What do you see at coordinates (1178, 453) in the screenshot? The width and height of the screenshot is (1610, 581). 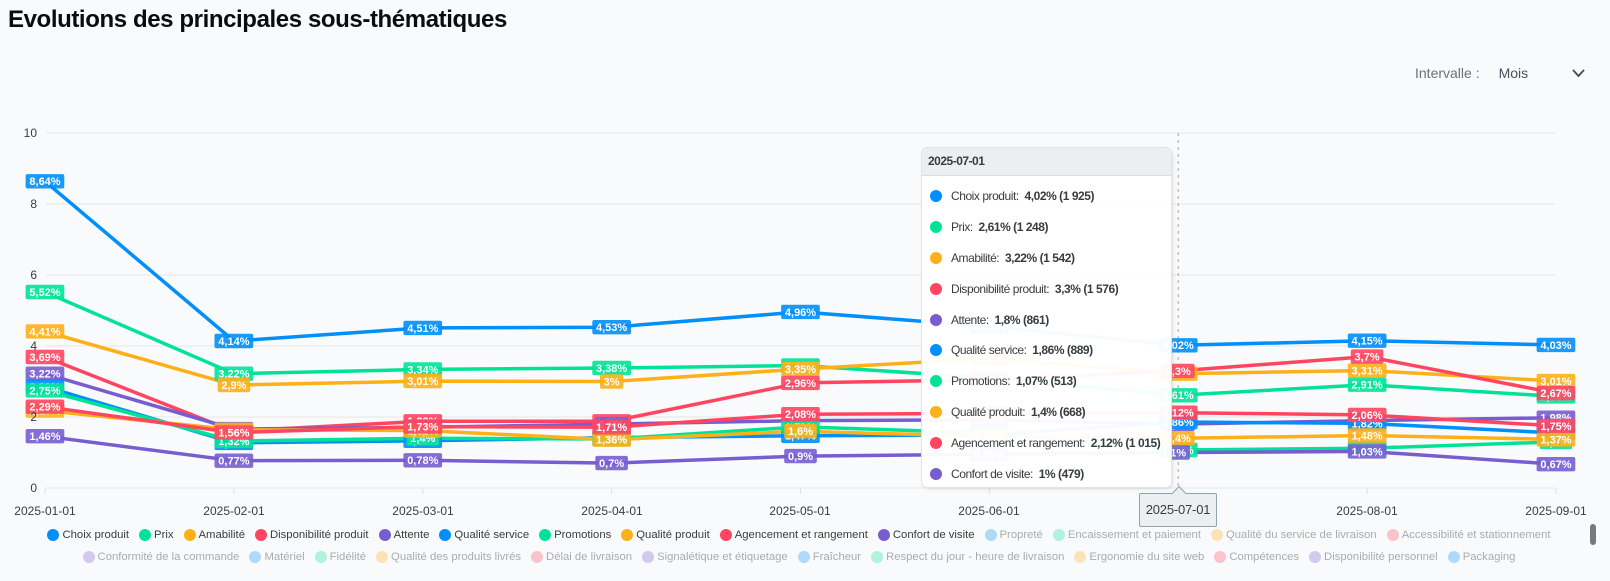 I see `svg-text: 1%` at bounding box center [1178, 453].